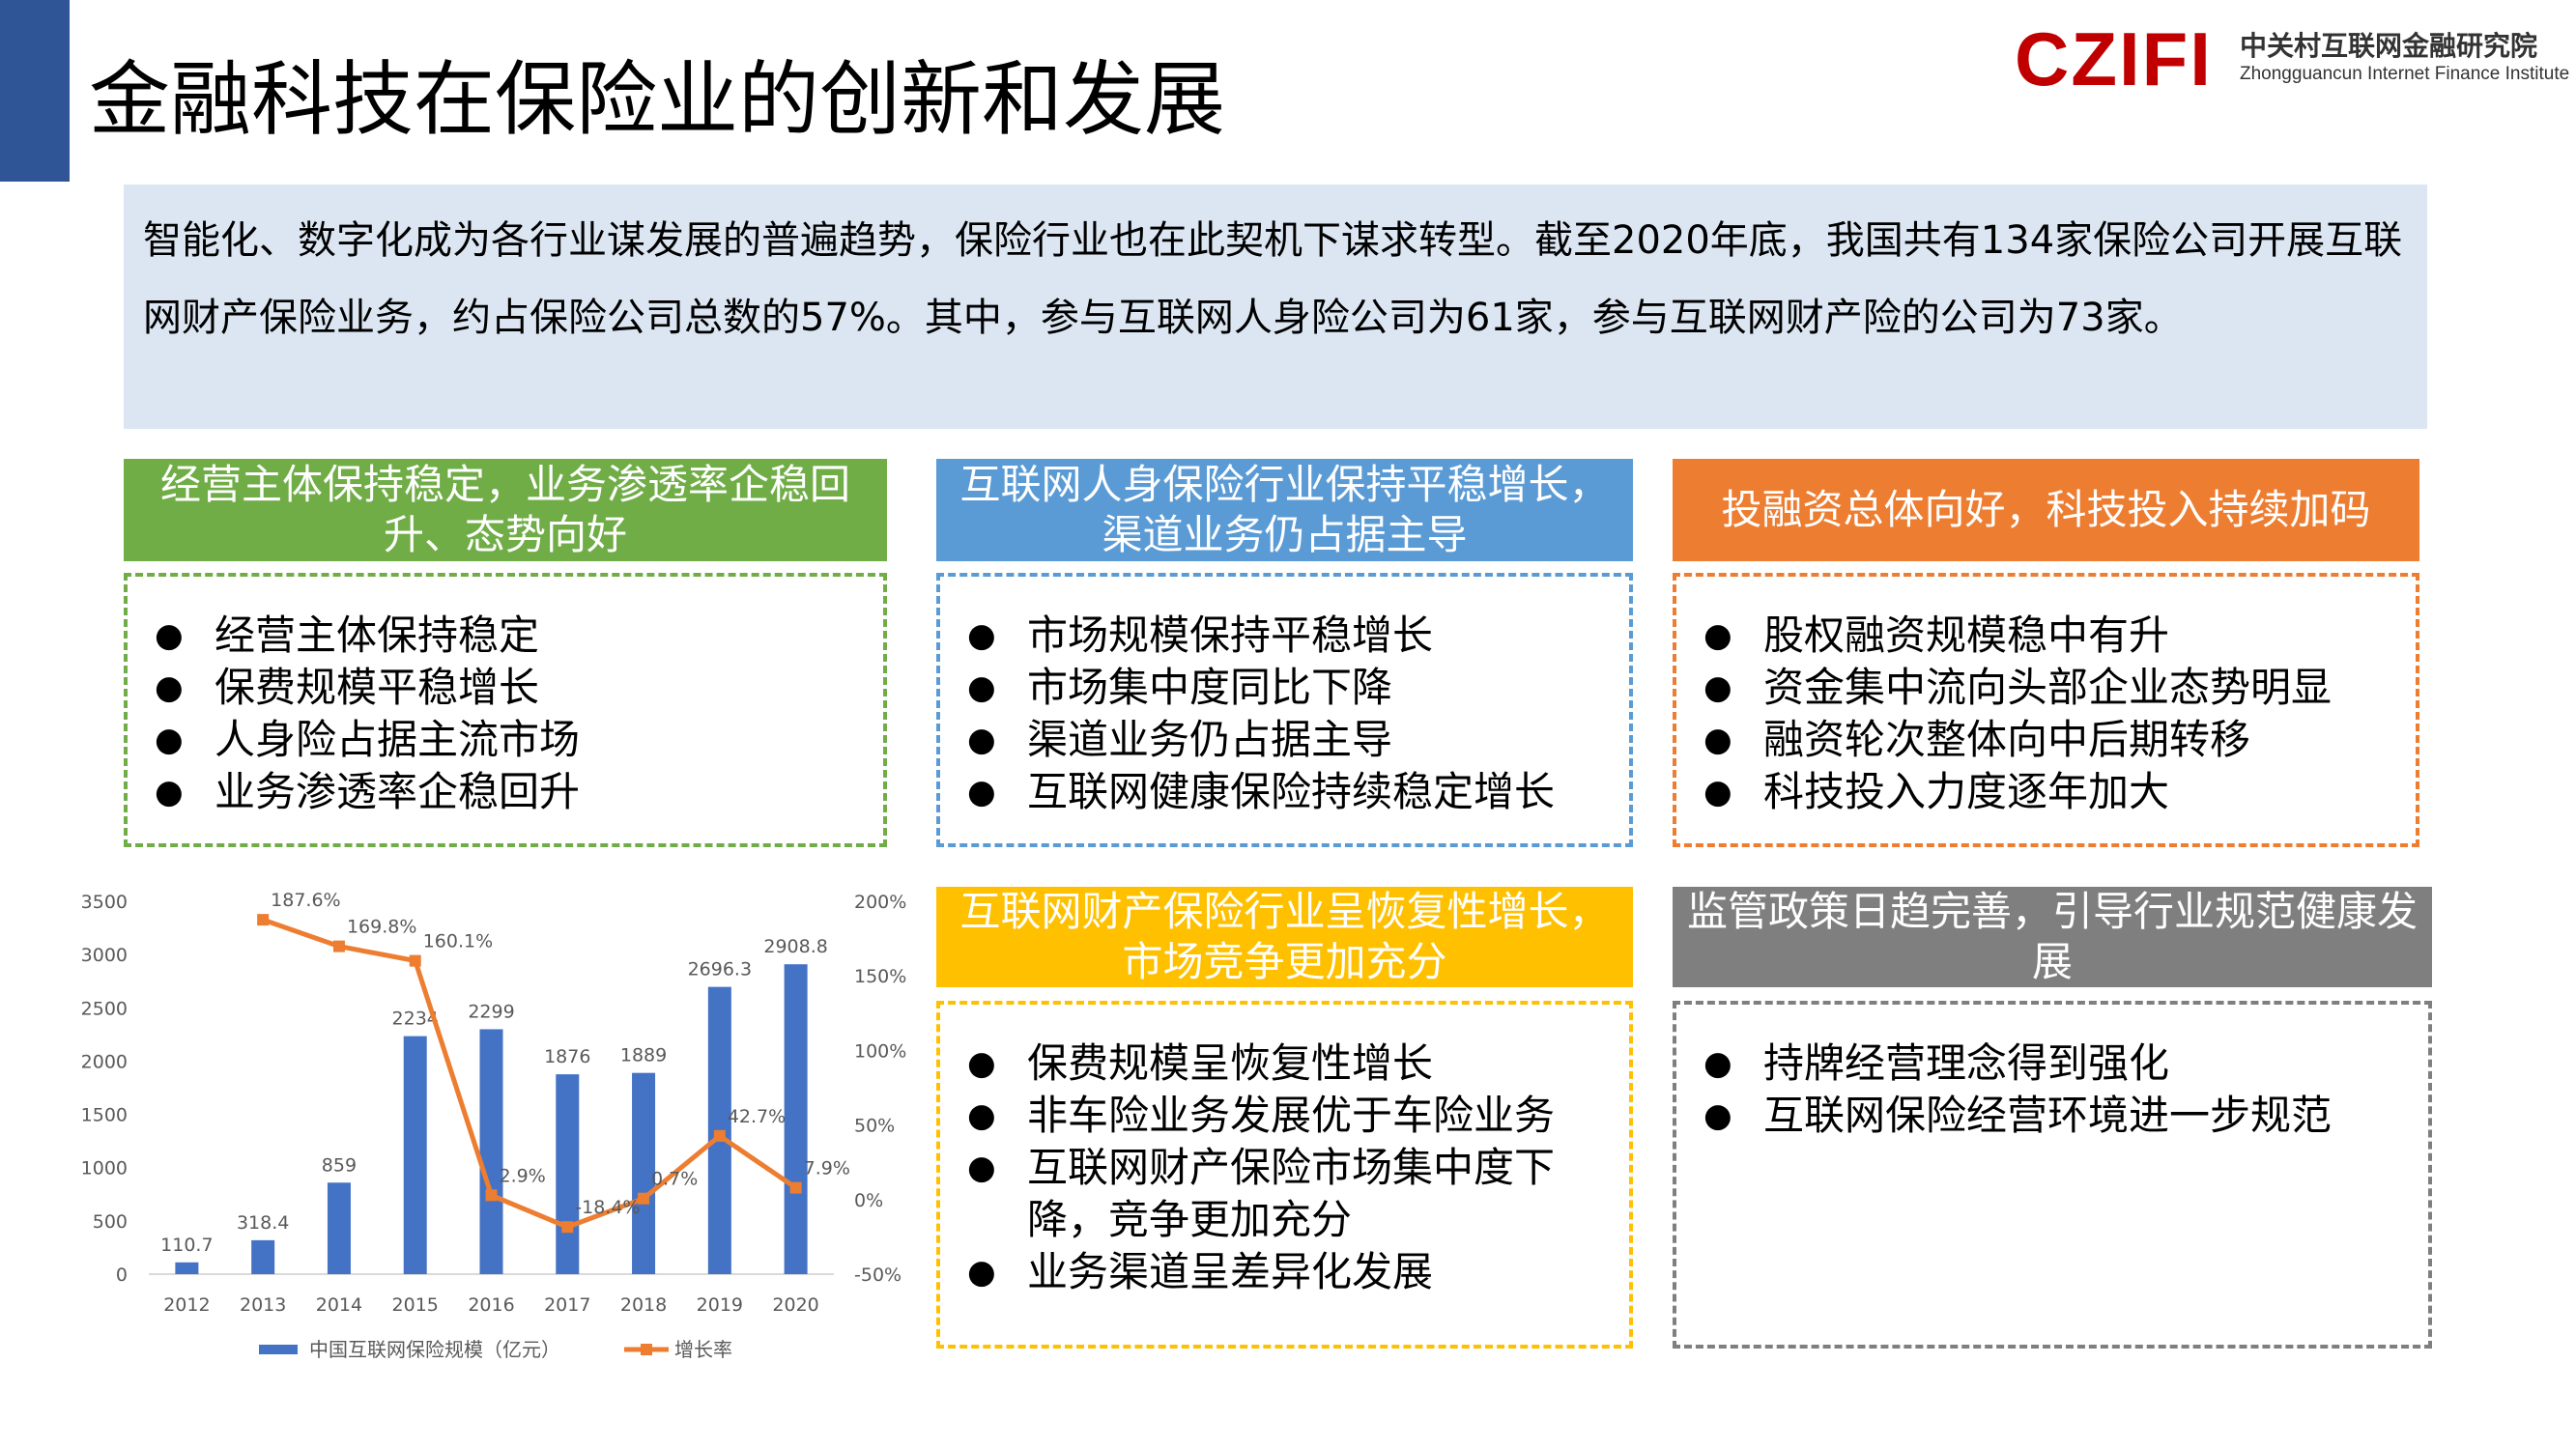 This screenshot has height=1449, width=2576. I want to click on bullet-item: 资金集中流向头部企业态势明显, so click(2049, 688).